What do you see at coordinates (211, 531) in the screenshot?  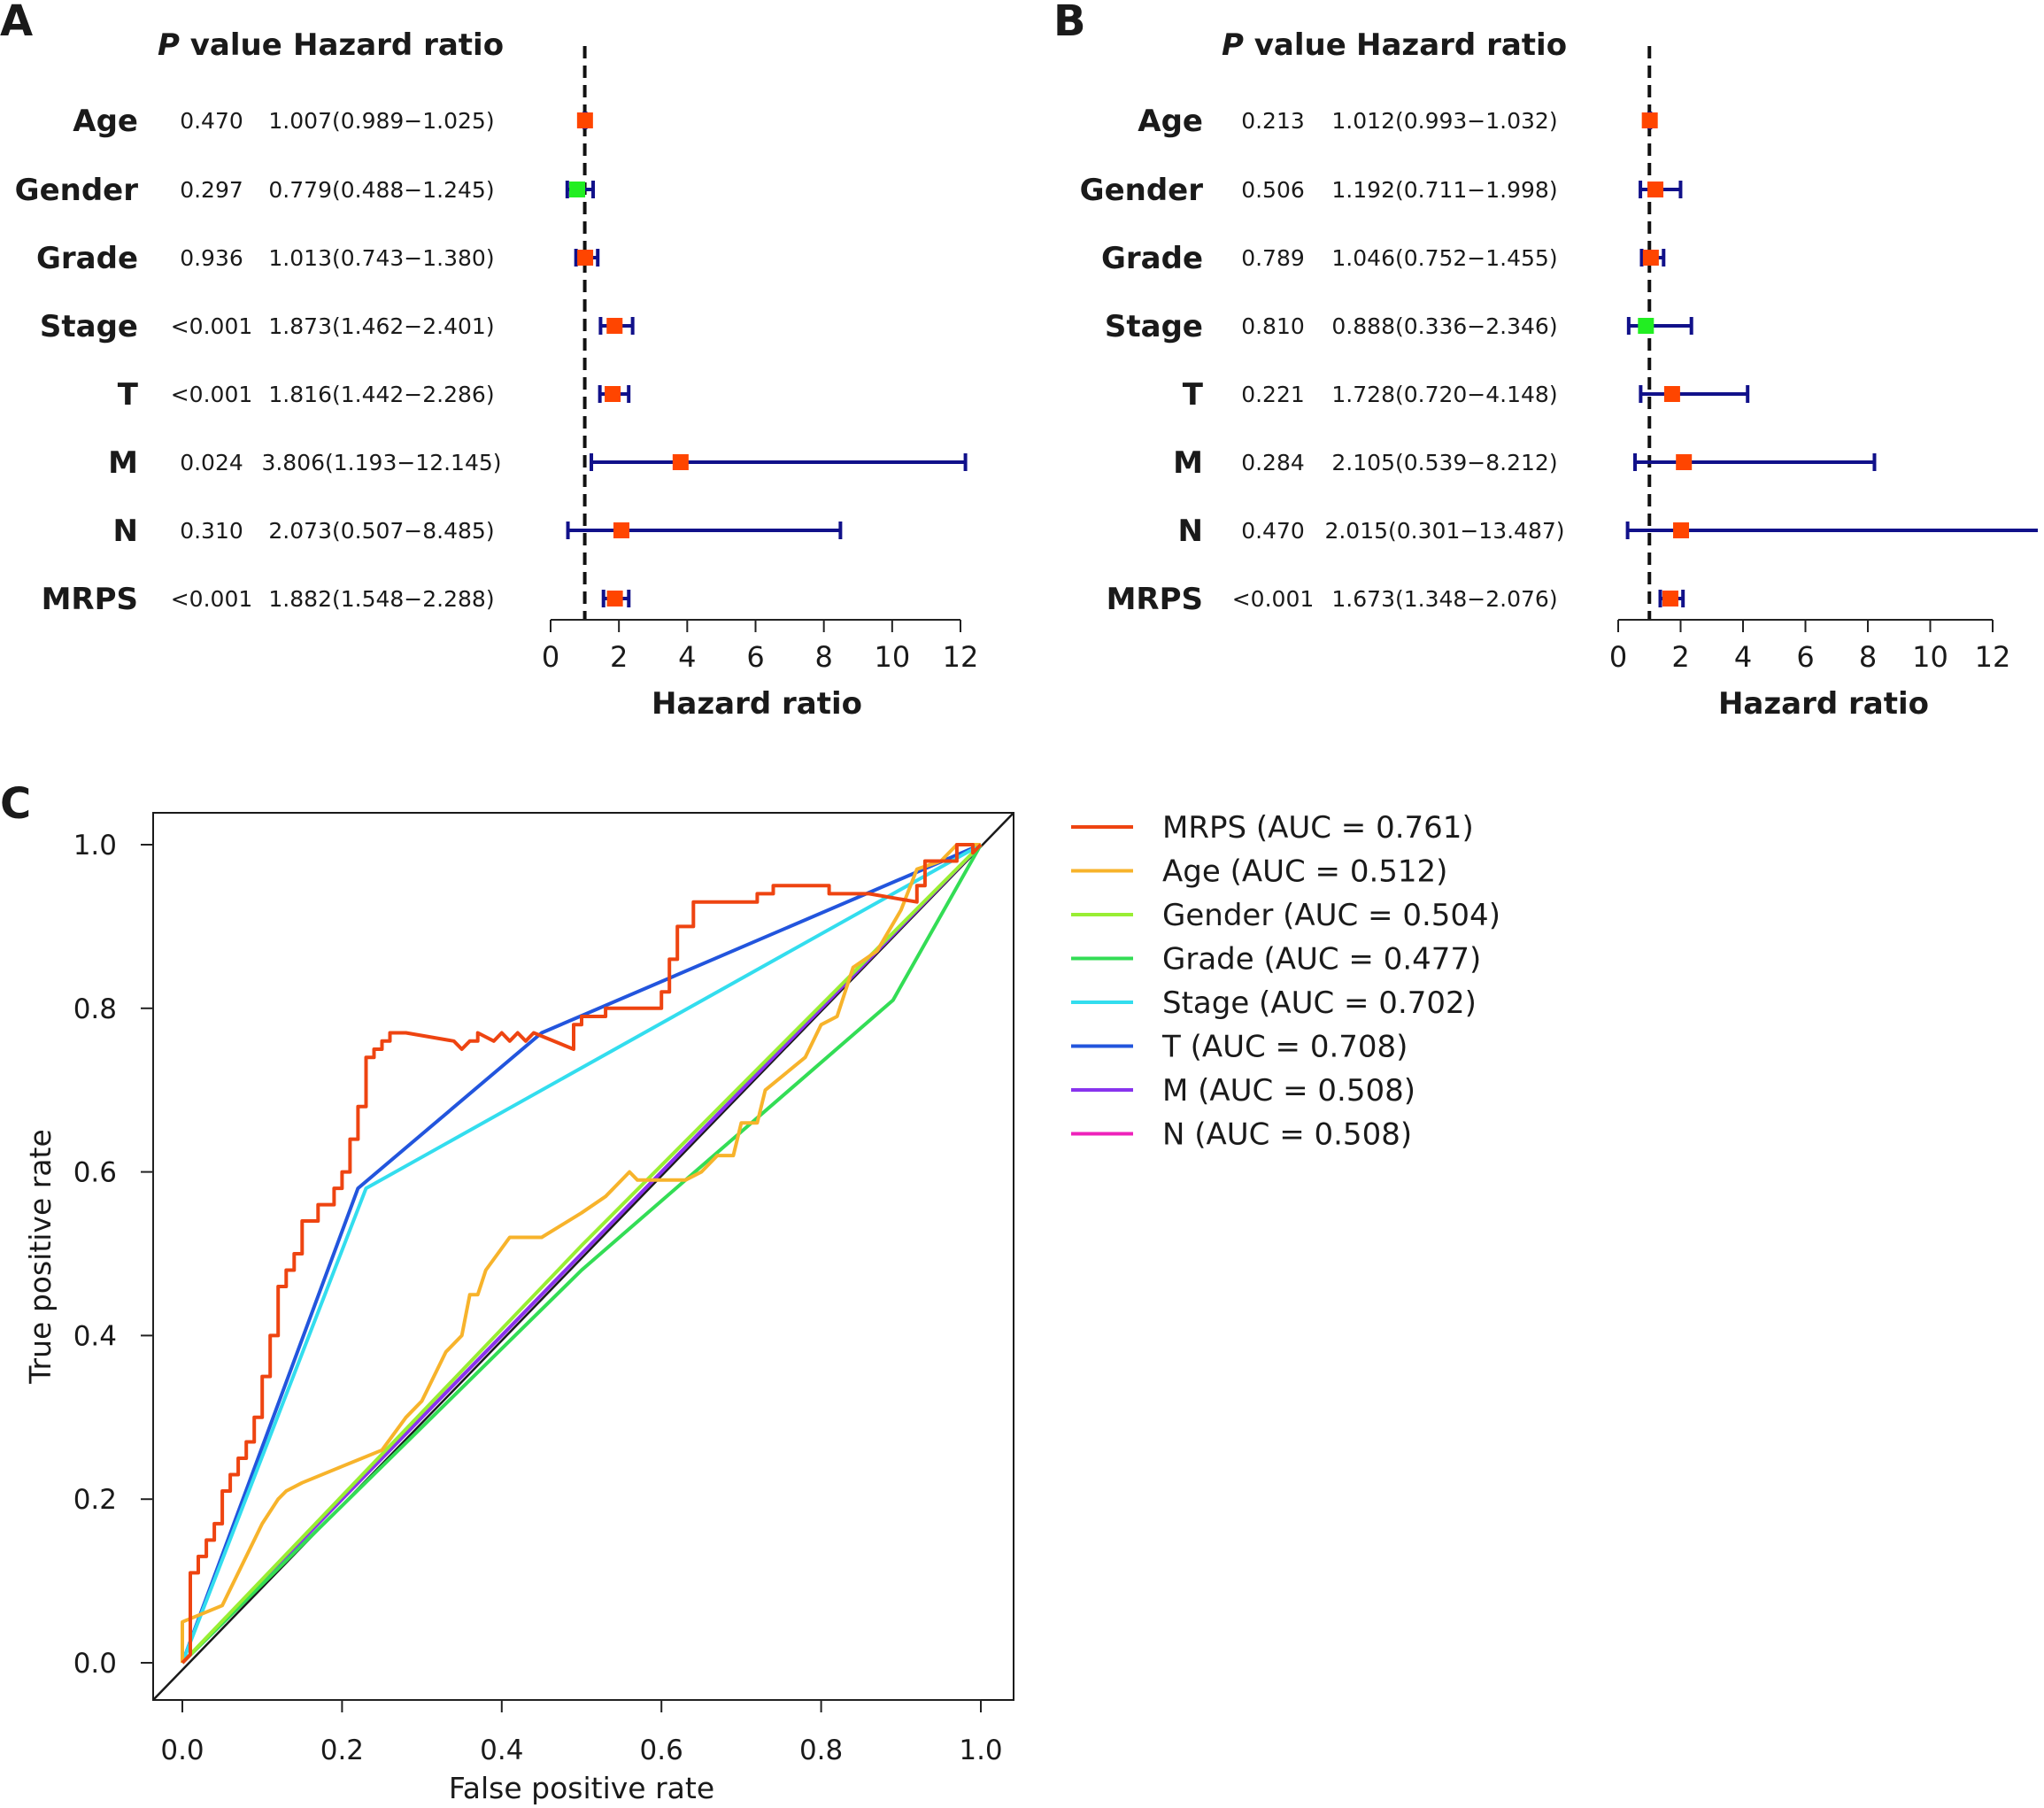 I see `p-value-n: 0.310` at bounding box center [211, 531].